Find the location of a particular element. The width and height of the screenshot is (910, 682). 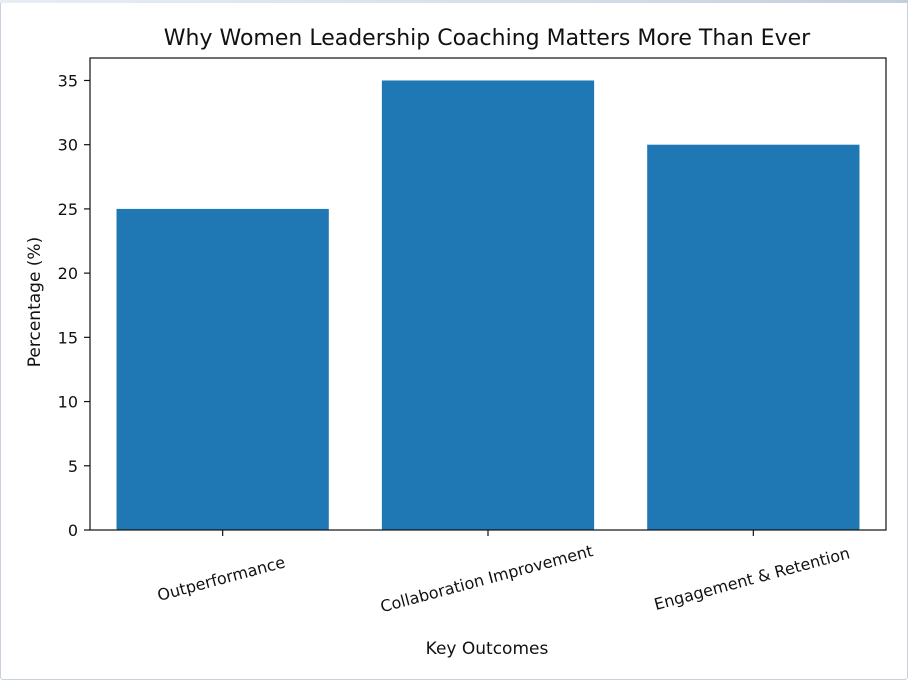

y-tick-label: 20 is located at coordinates (68, 273).